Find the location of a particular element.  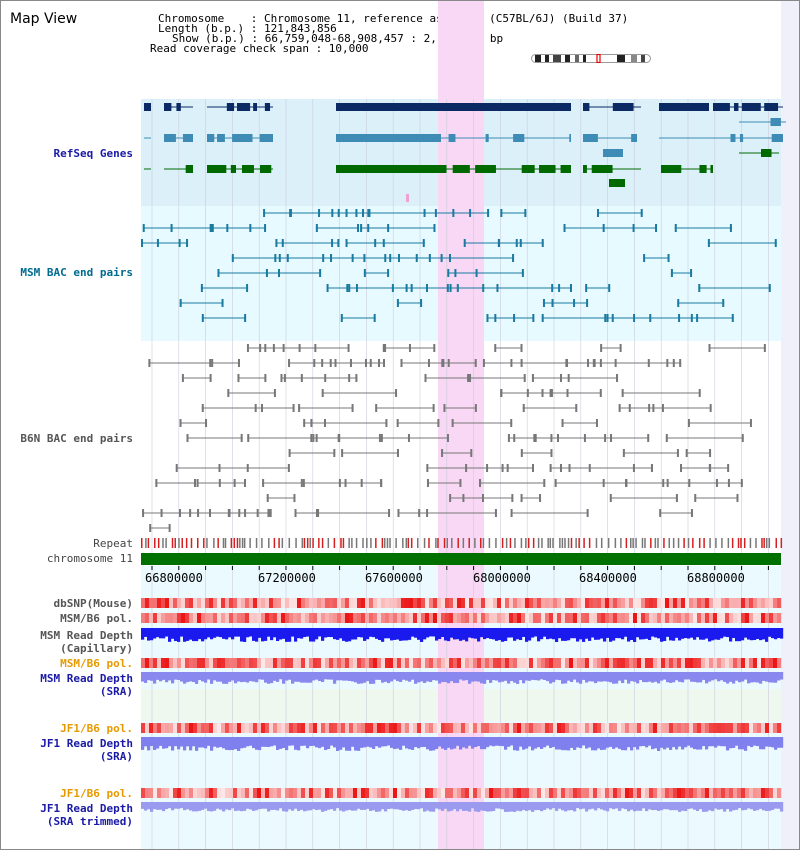

track-label-repeat: Repeat is located at coordinates (113, 543).